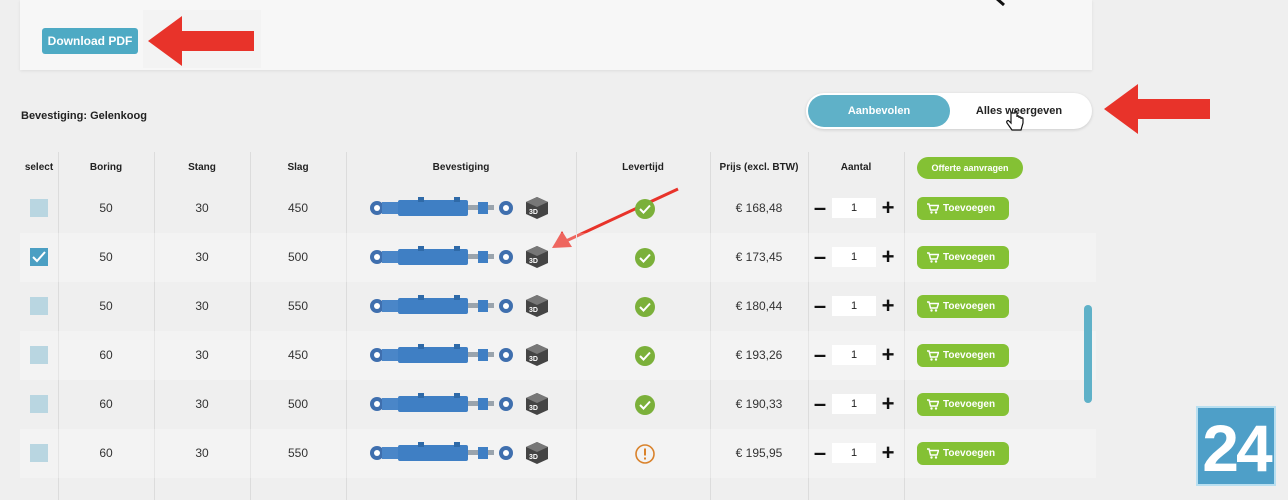  I want to click on header-slag: Slag, so click(298, 167).